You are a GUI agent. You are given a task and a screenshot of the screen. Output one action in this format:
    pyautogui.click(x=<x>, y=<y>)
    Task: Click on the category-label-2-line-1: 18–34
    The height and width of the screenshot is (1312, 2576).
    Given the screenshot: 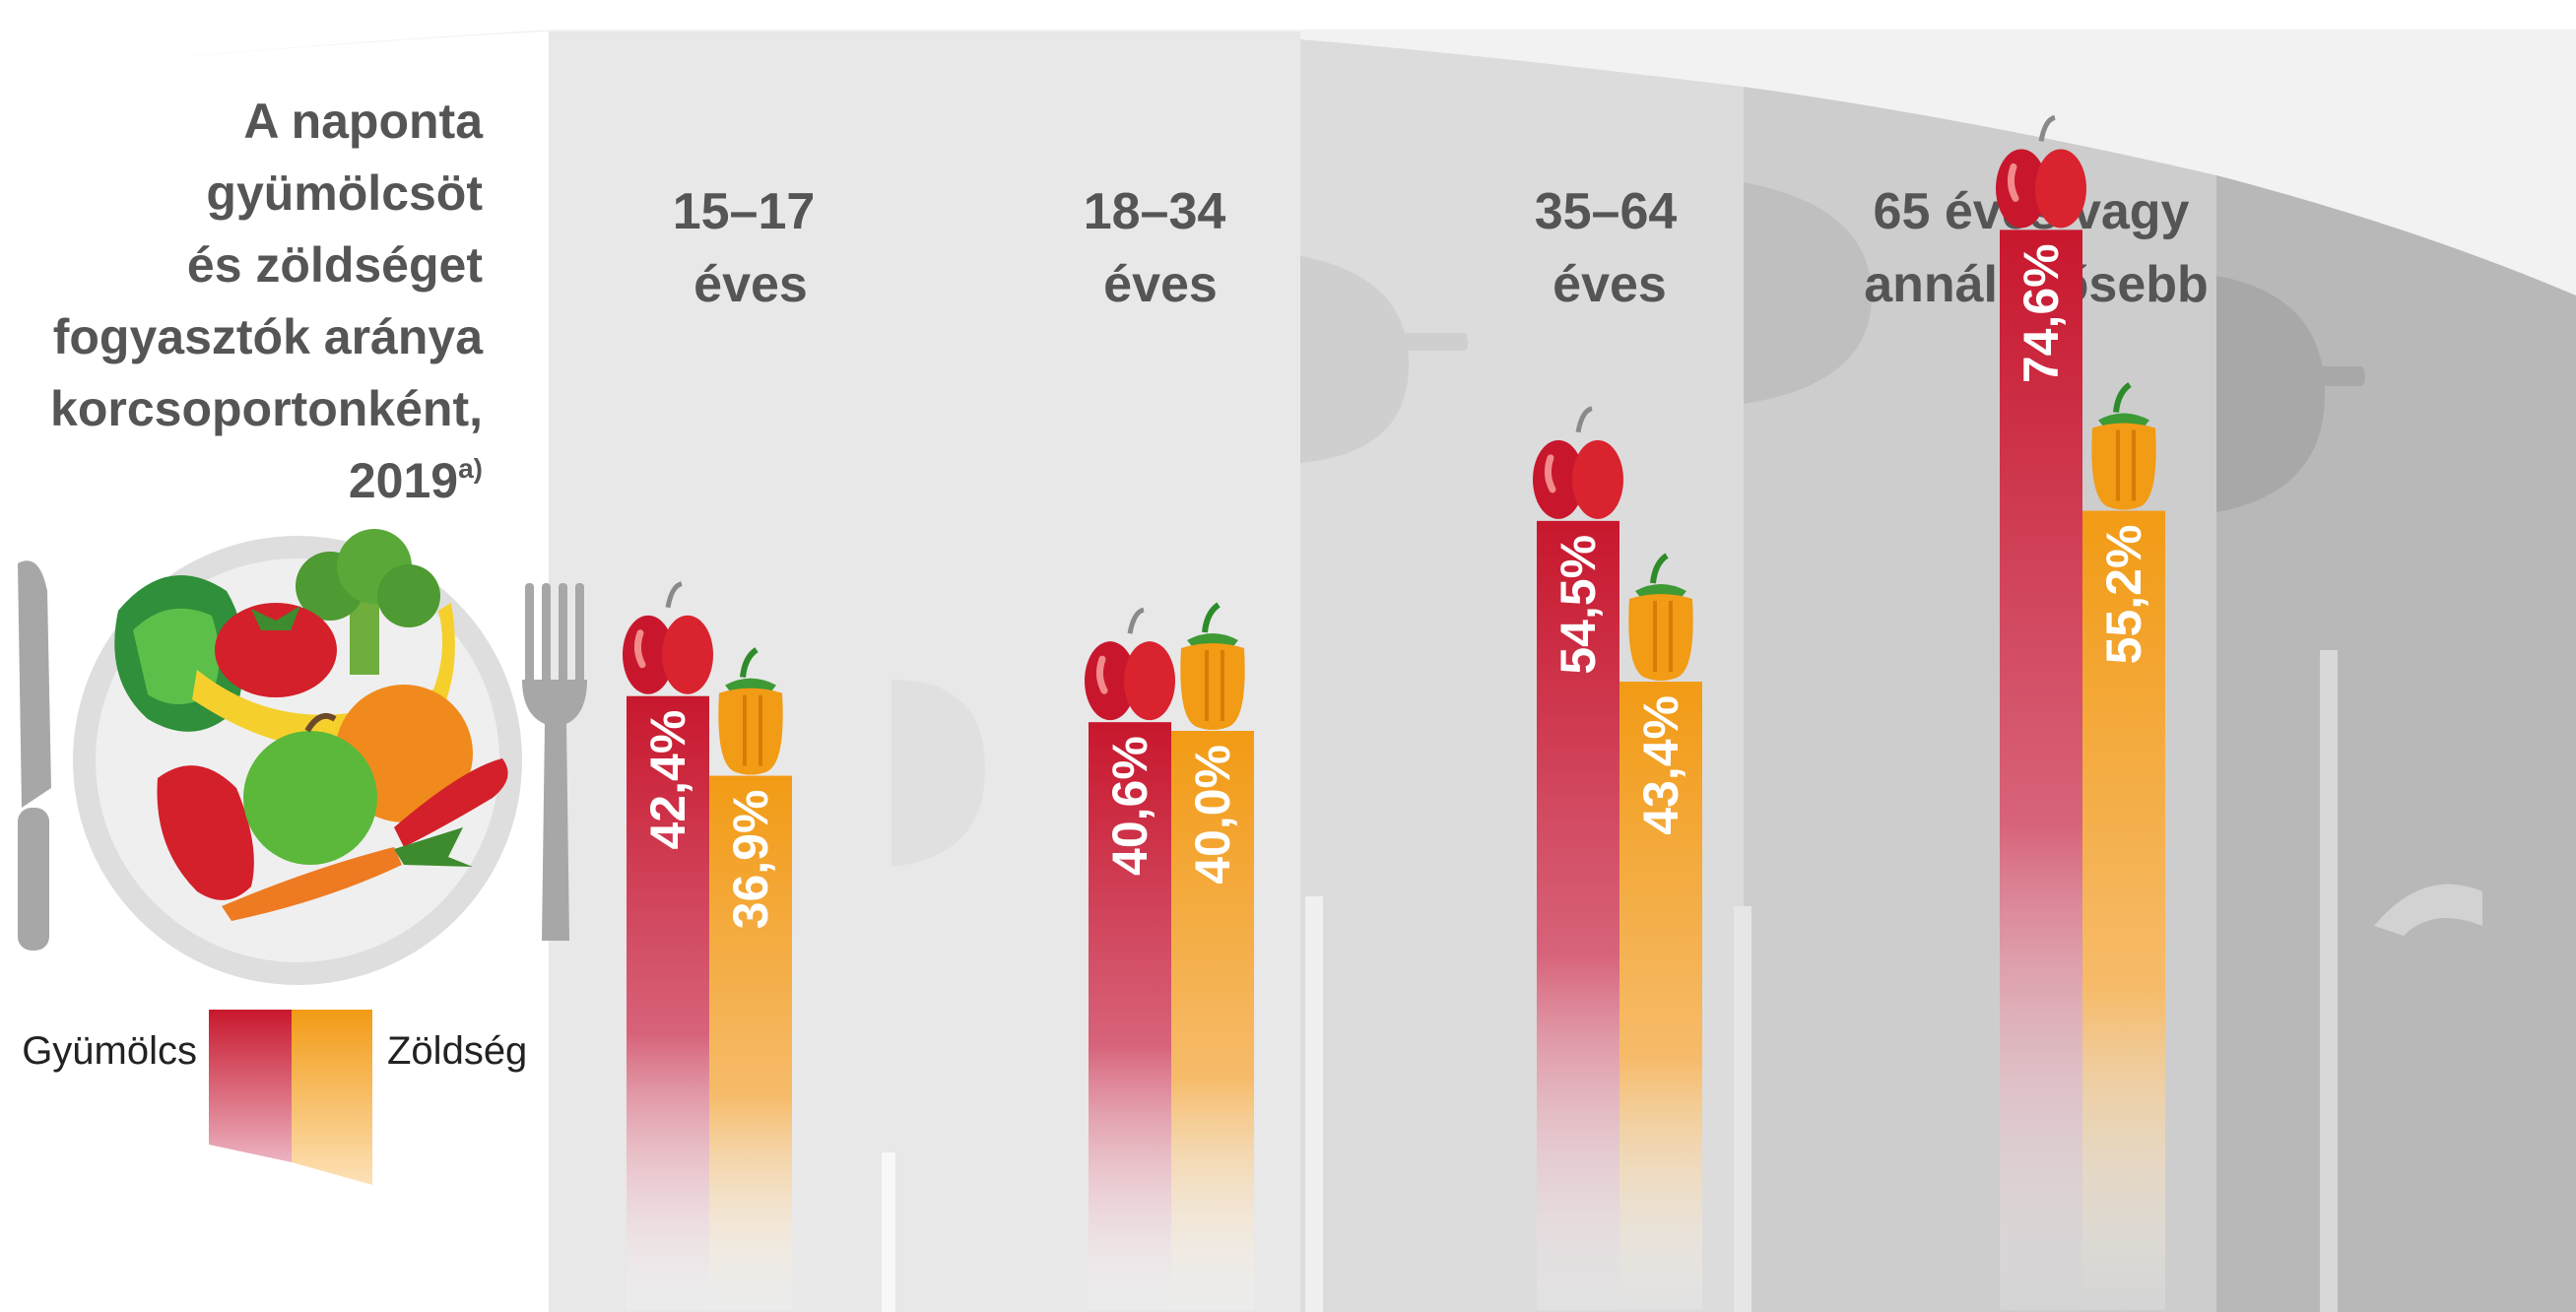 What is the action you would take?
    pyautogui.click(x=1155, y=211)
    